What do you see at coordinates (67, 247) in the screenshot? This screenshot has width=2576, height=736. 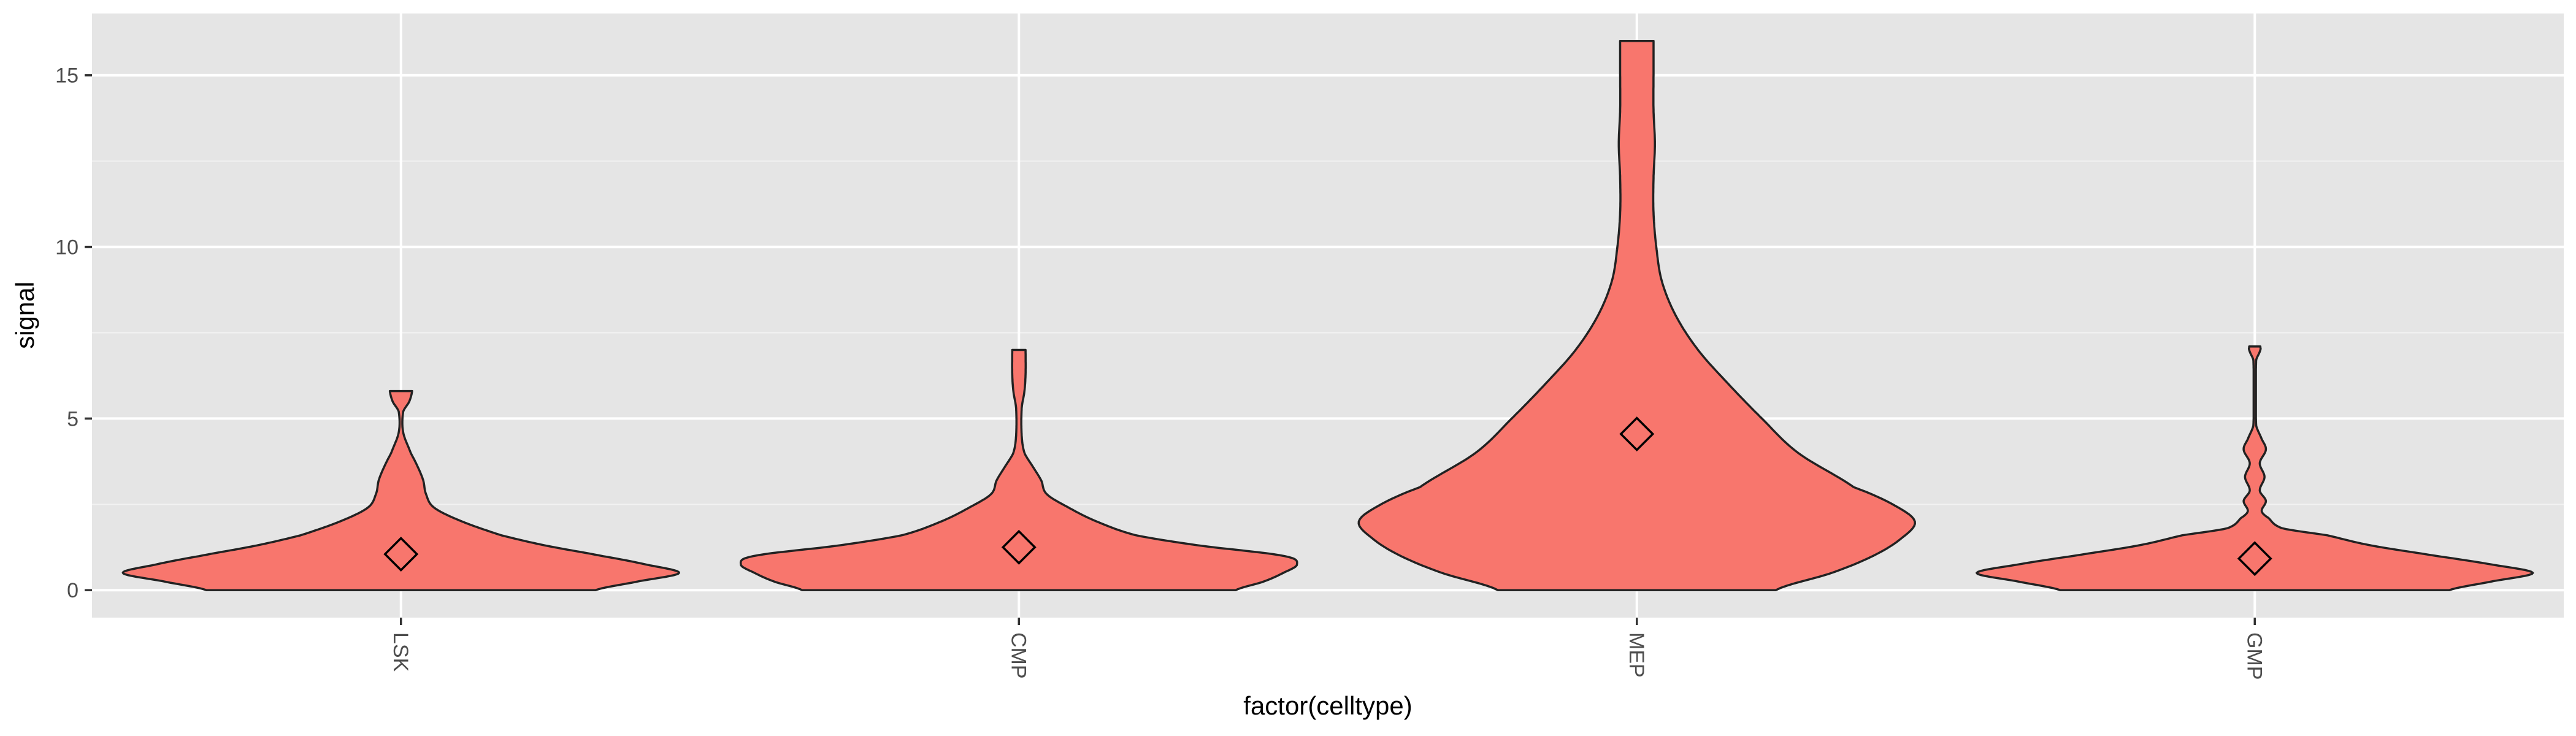 I see `y-tick-label: 10` at bounding box center [67, 247].